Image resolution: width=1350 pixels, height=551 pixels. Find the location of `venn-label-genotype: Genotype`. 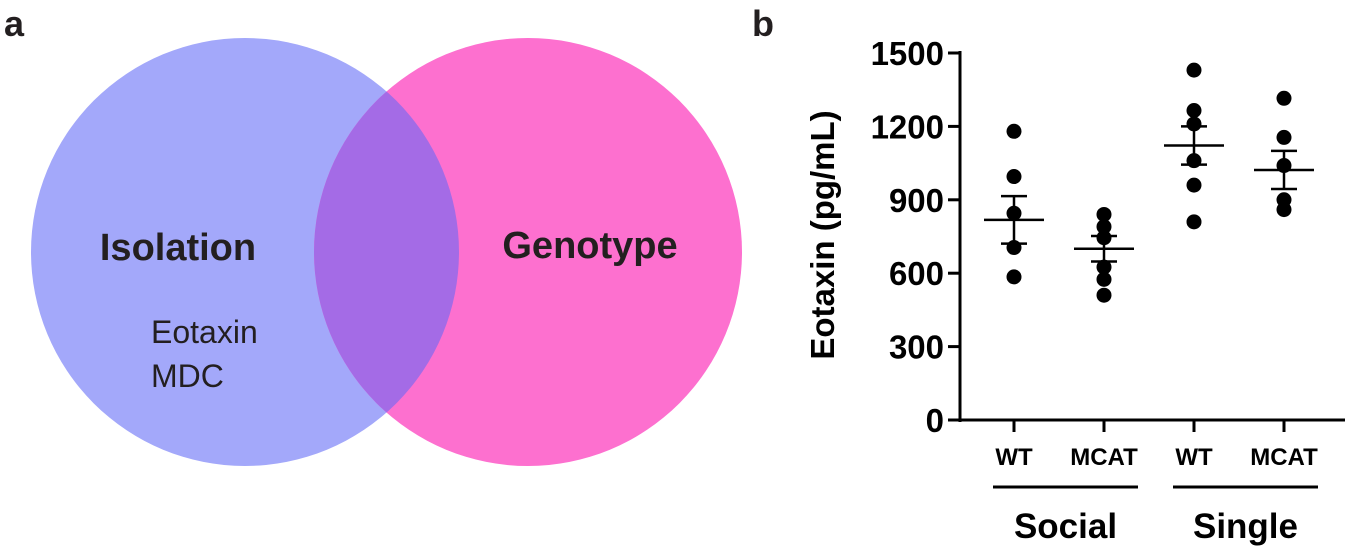

venn-label-genotype: Genotype is located at coordinates (589, 246).